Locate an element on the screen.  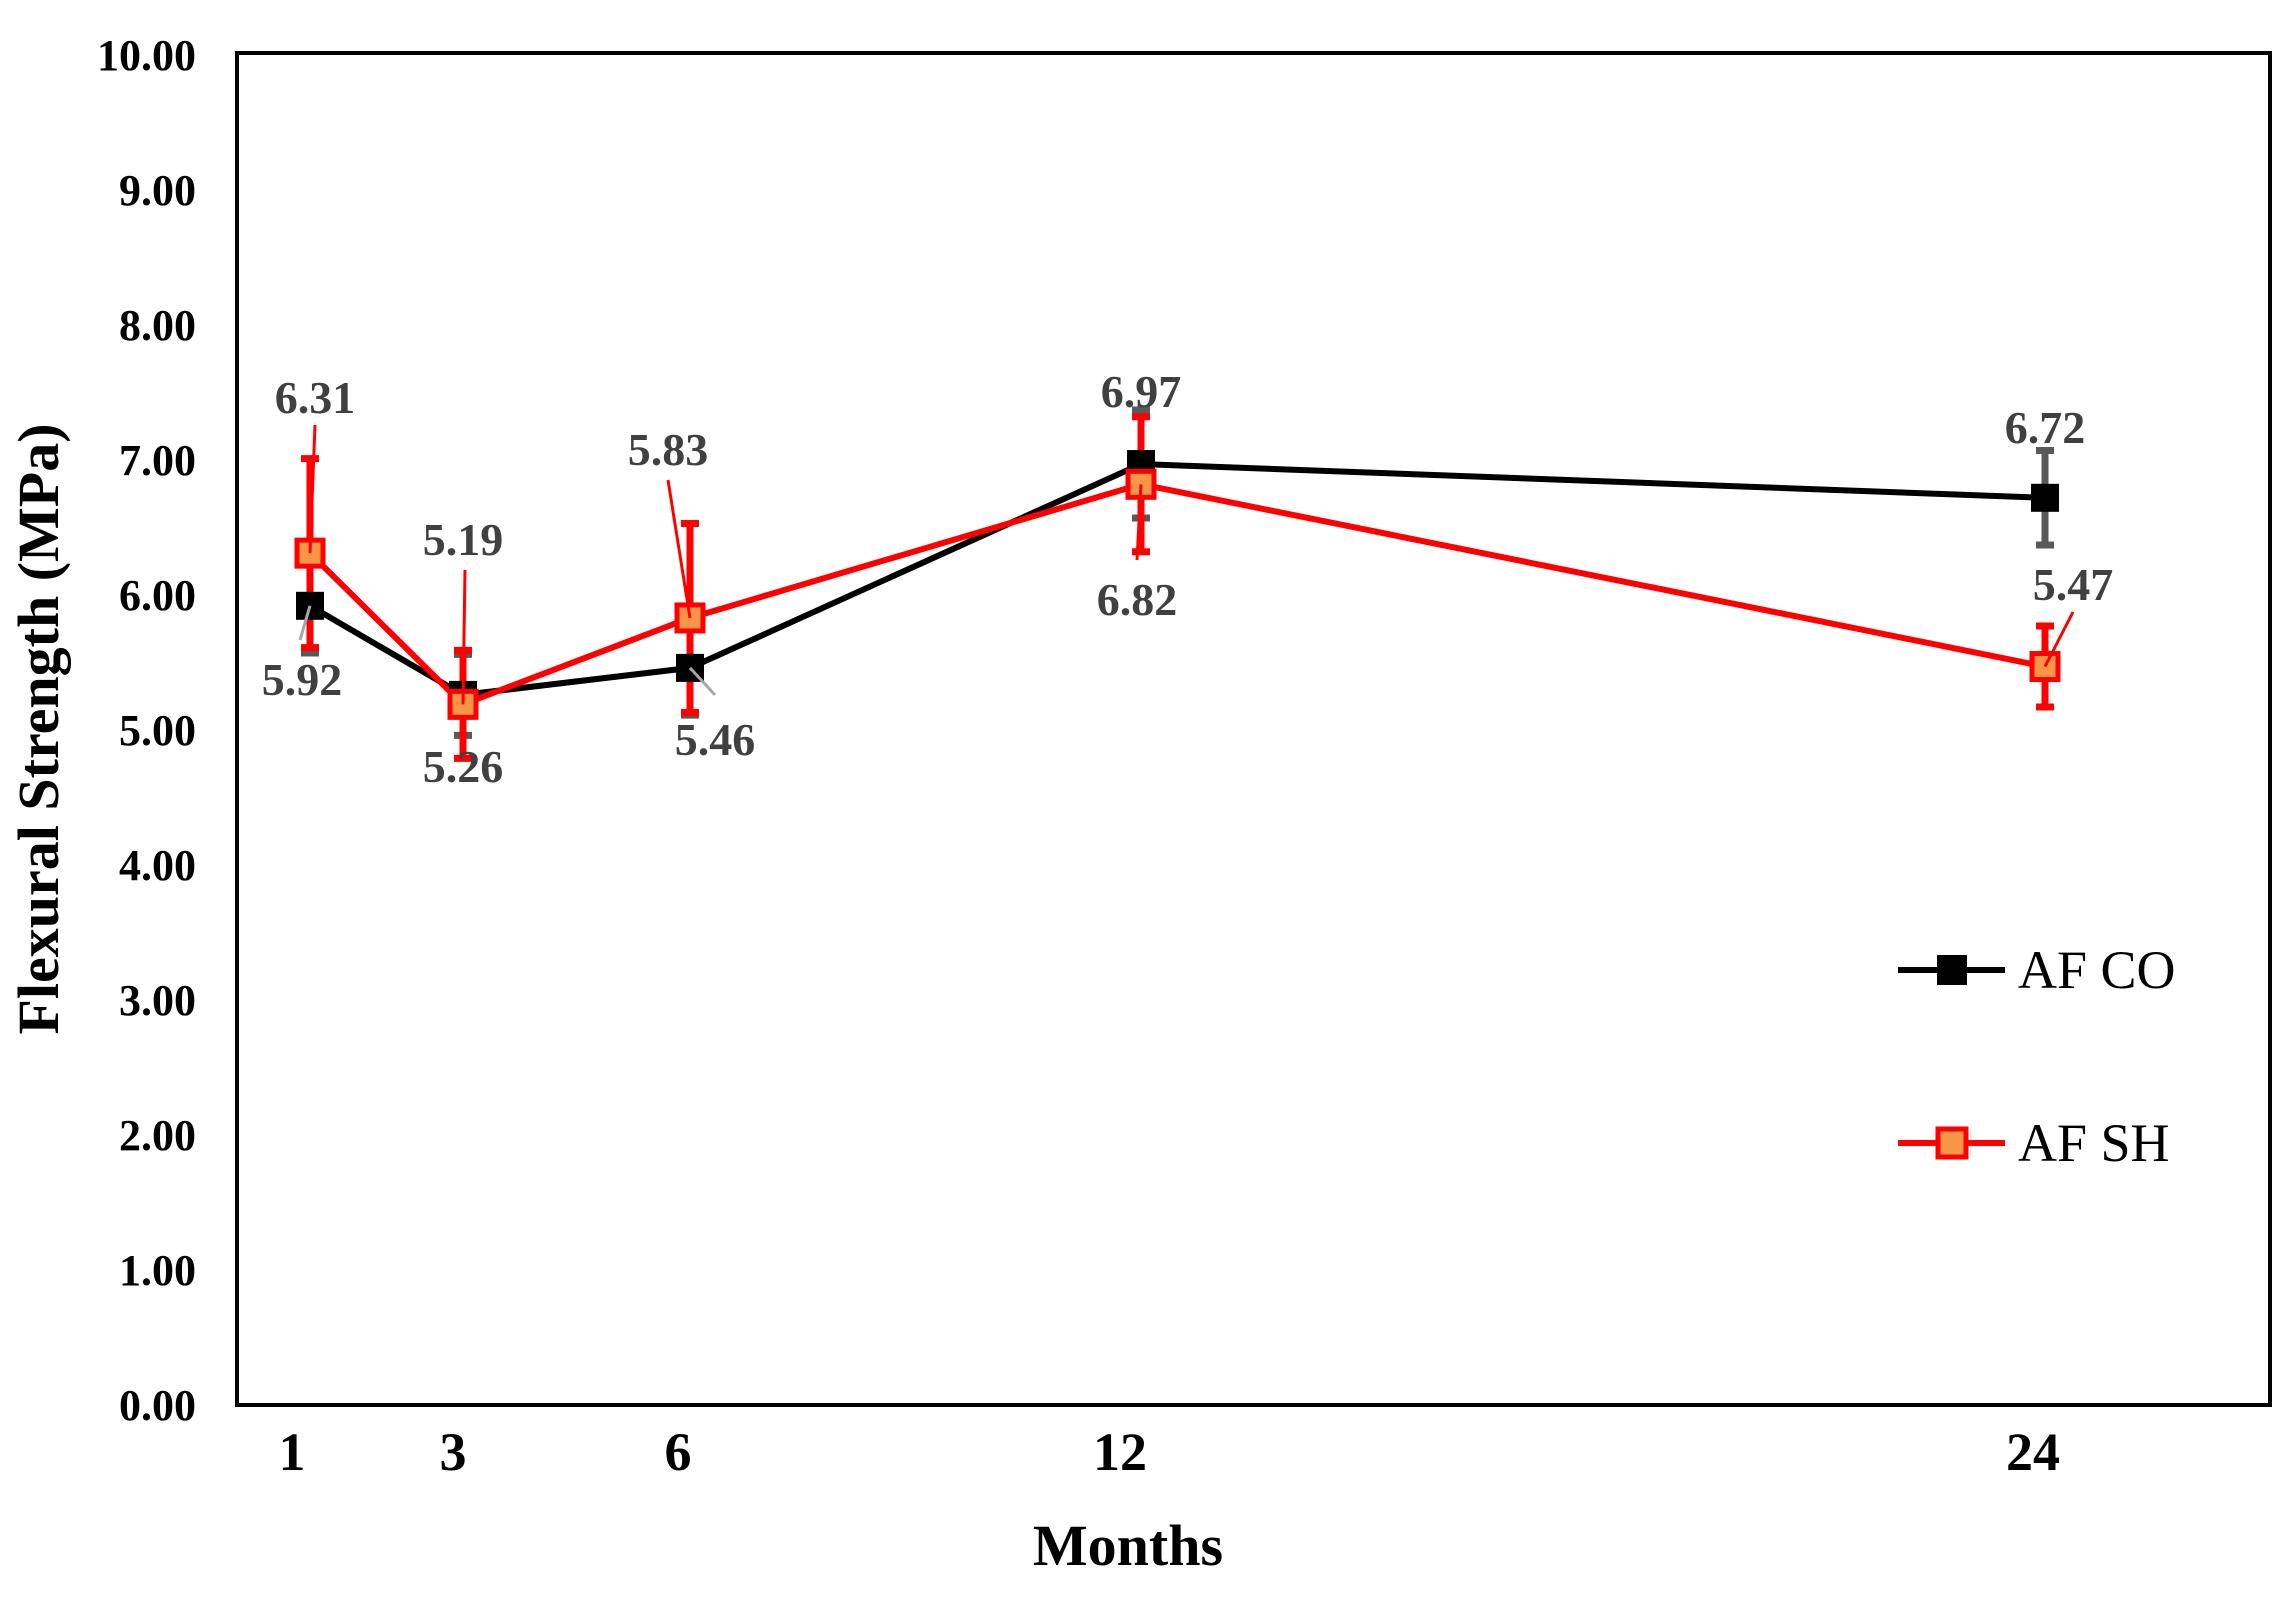
y-tick-label: 5.00 is located at coordinates (157, 730).